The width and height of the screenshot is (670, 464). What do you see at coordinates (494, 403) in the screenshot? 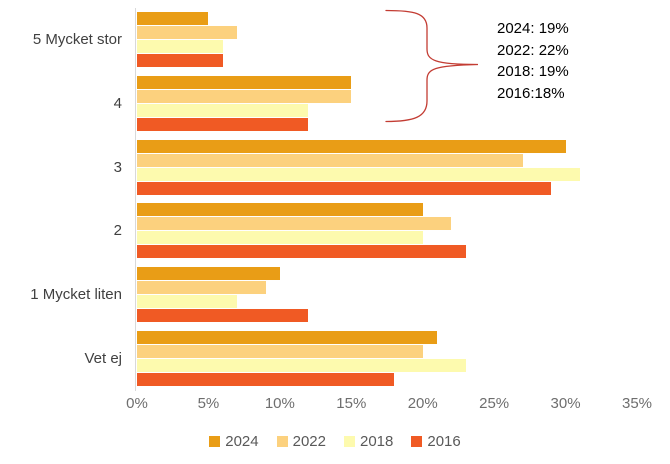
I see `x-tick-label: 25%` at bounding box center [494, 403].